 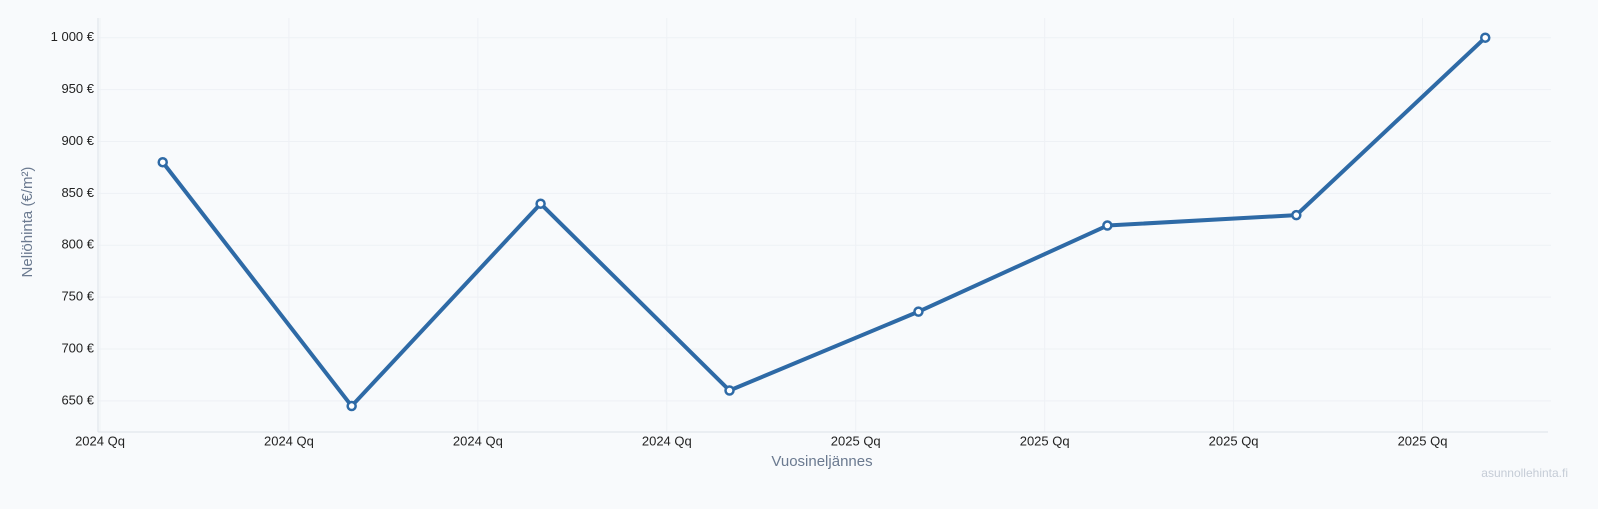 I want to click on y-tick-label: 700 €, so click(x=77, y=347).